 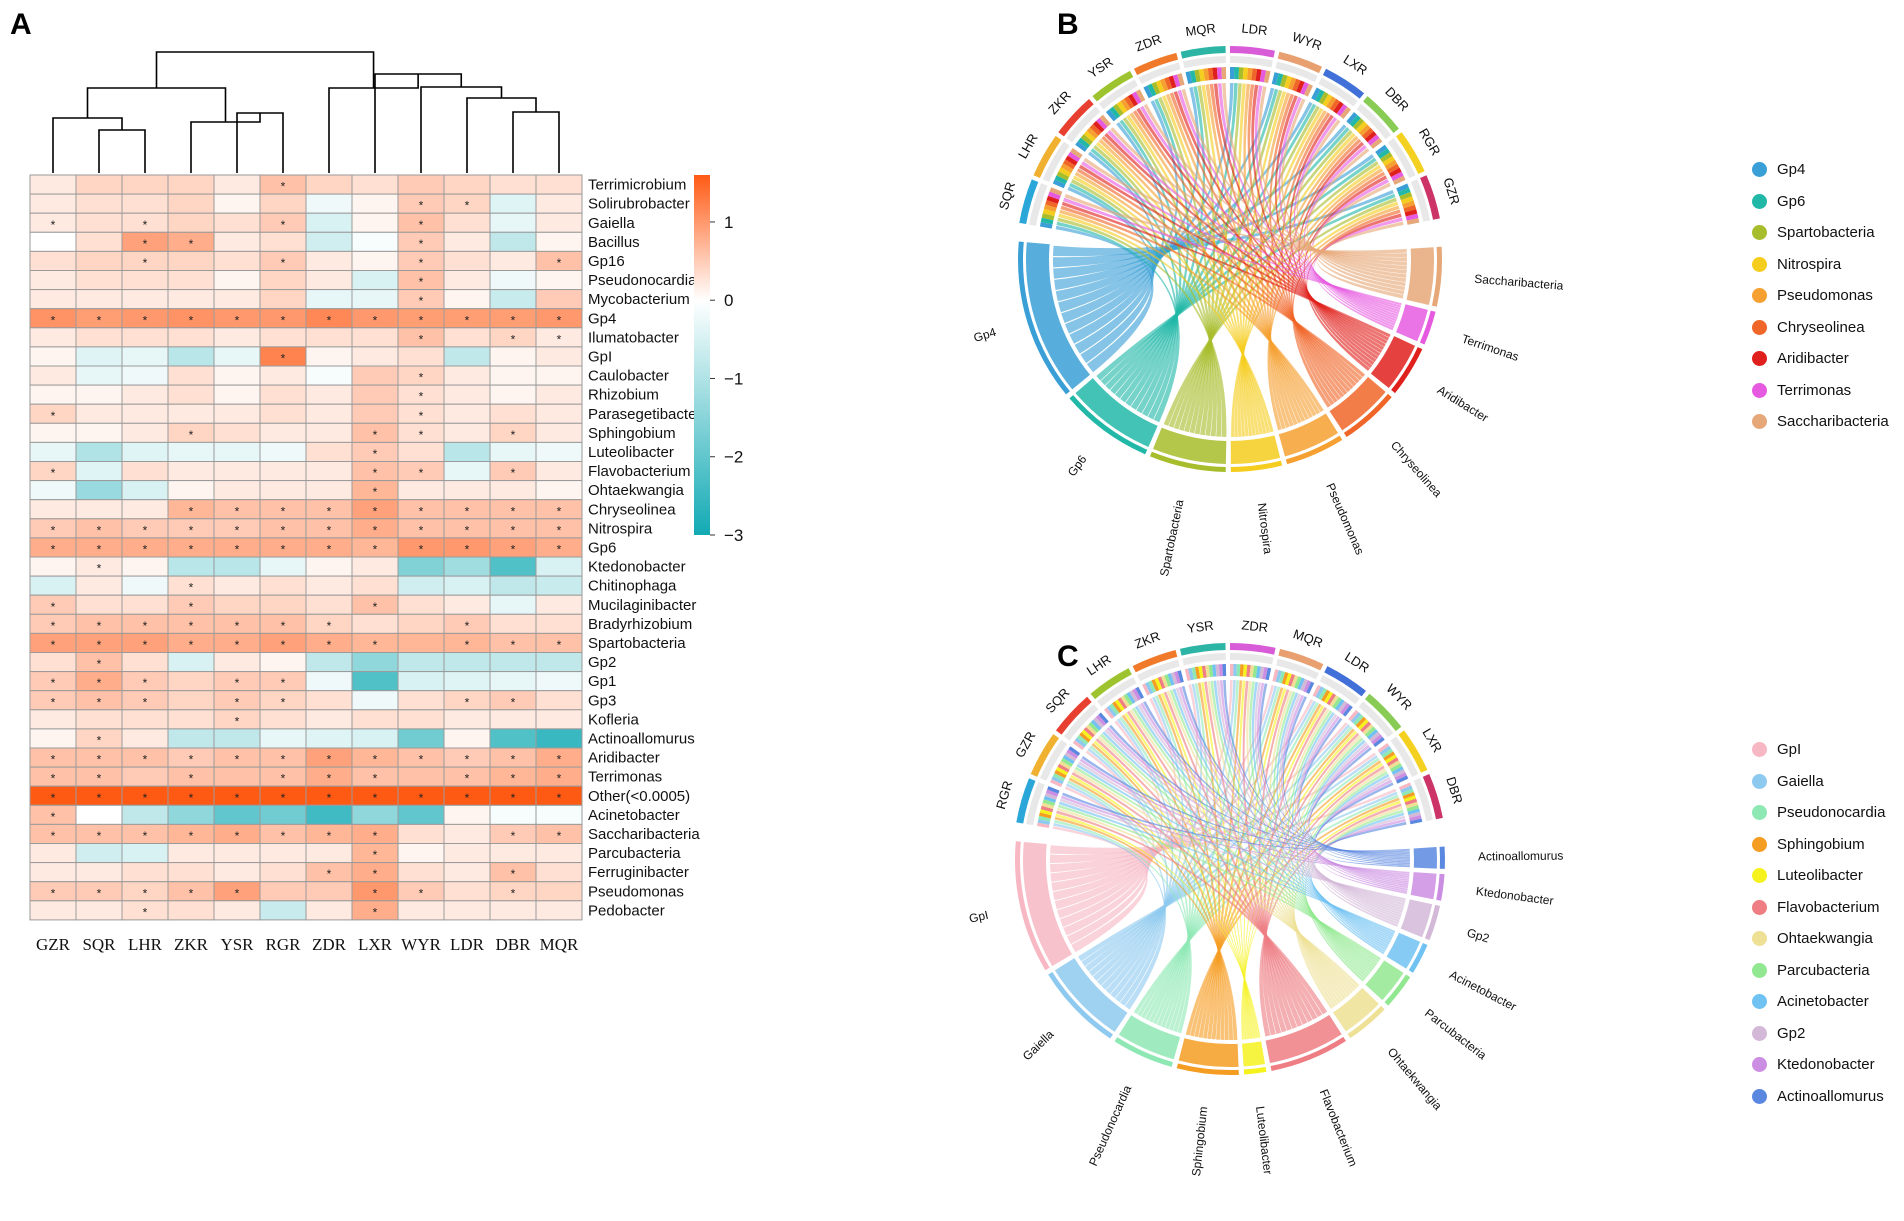 I want to click on sample-label: ZKR, so click(x=1059, y=102).